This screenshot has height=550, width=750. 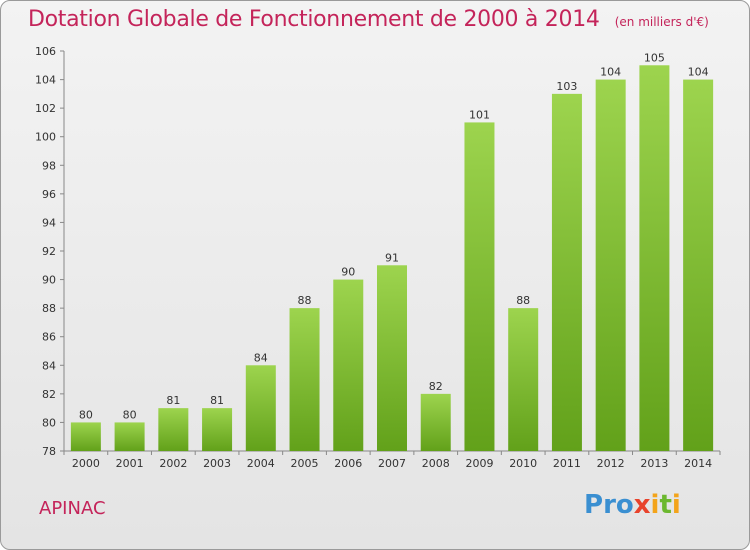 What do you see at coordinates (45, 51) in the screenshot?
I see `y-tick-label: 106` at bounding box center [45, 51].